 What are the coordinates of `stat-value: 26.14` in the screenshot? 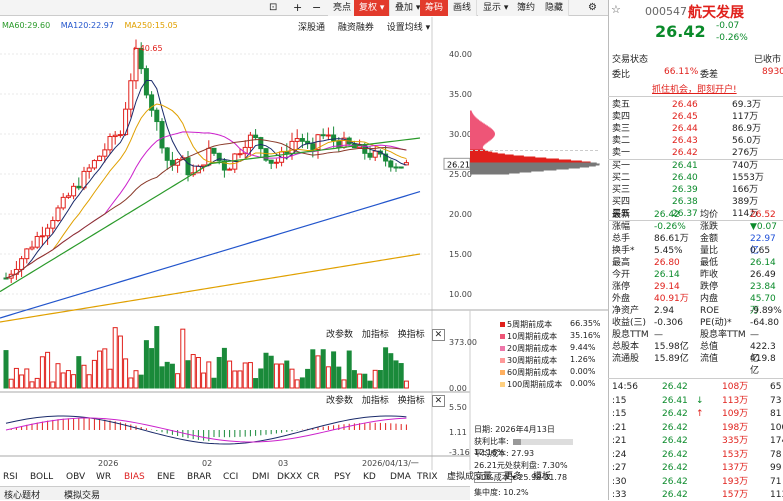 It's located at (667, 275).